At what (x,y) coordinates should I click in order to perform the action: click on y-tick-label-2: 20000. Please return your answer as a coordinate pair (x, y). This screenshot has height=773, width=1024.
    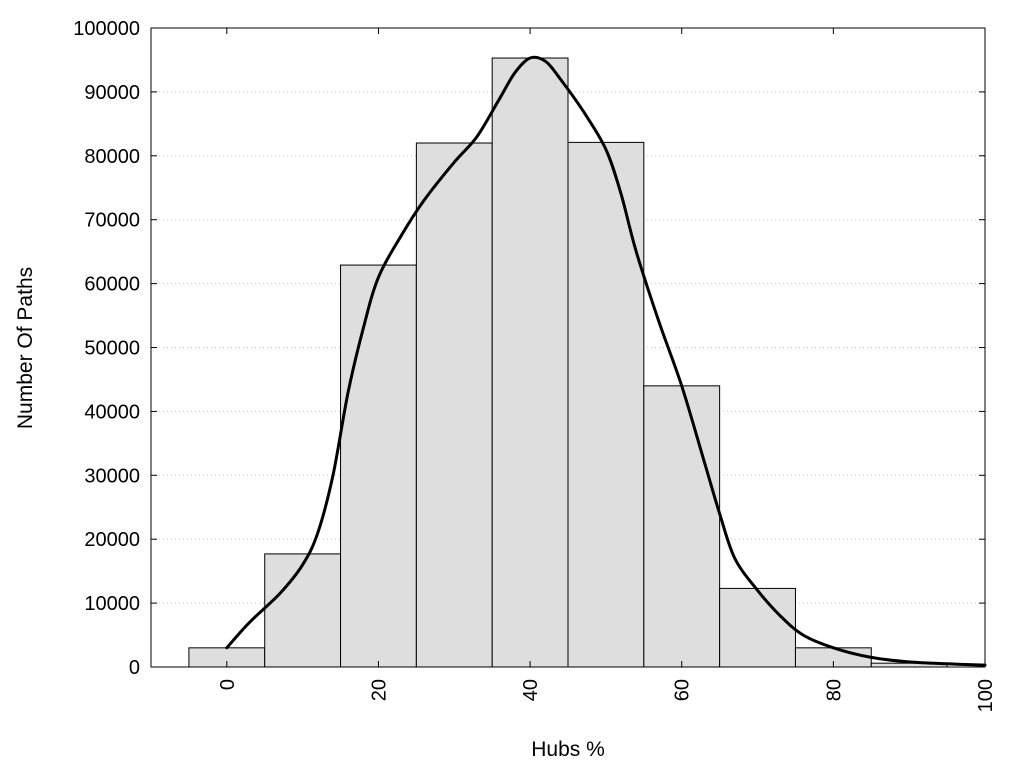
    Looking at the image, I should click on (112, 540).